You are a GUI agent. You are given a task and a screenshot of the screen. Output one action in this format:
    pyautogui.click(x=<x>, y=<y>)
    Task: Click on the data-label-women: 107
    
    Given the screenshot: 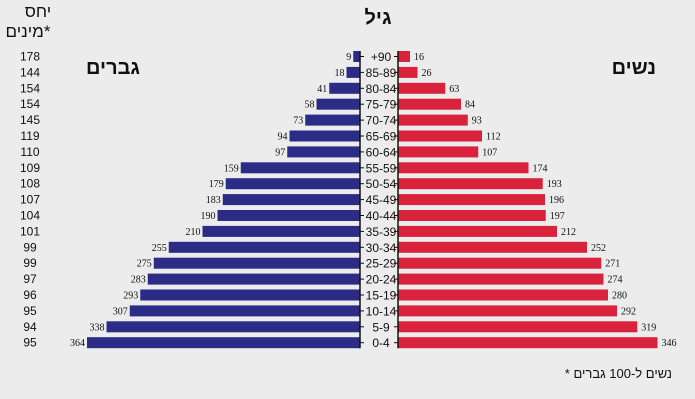 What is the action you would take?
    pyautogui.click(x=489, y=152)
    